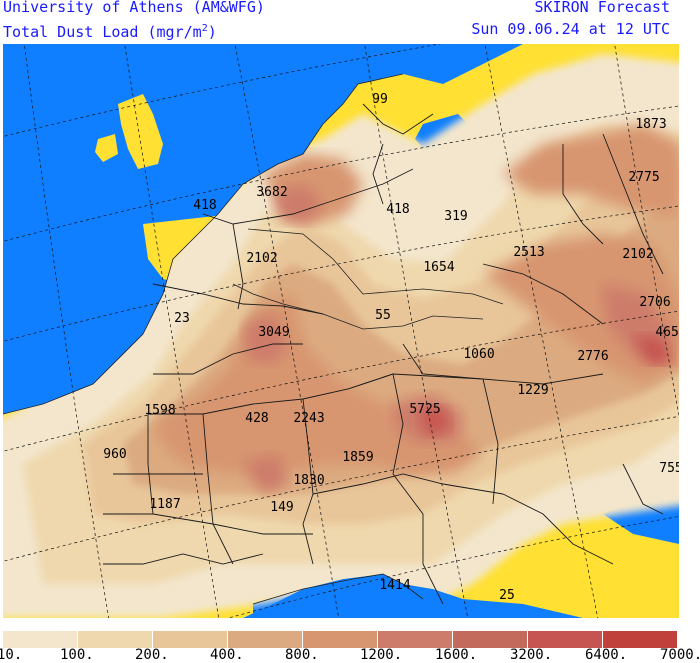 The width and height of the screenshot is (700, 663). Describe the element at coordinates (383, 315) in the screenshot. I see `maximum-label: 55` at that location.